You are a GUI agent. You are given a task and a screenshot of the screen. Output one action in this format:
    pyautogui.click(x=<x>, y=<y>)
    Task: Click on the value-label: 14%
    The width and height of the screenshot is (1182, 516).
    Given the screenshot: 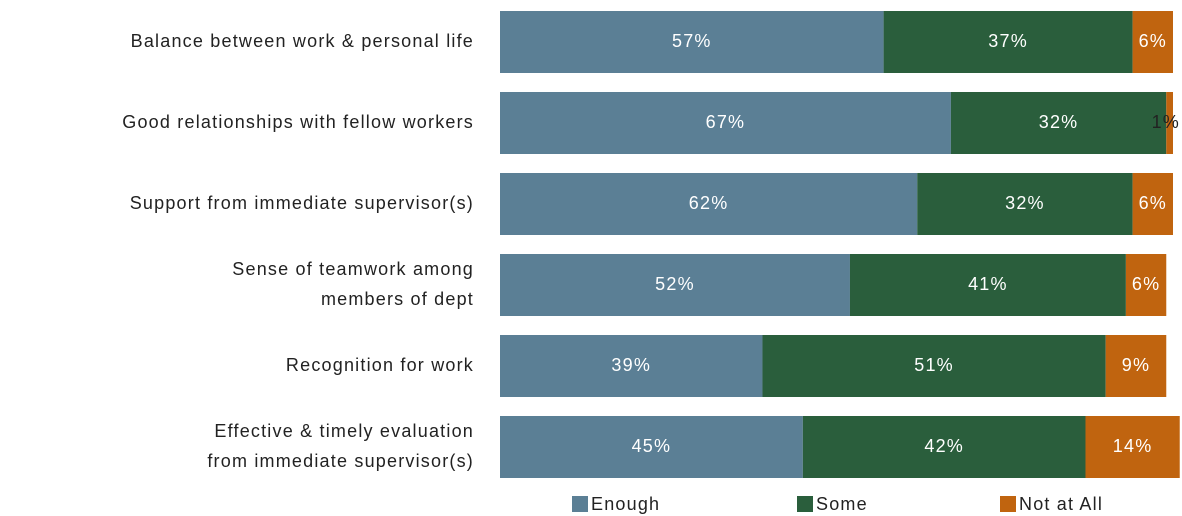 What is the action you would take?
    pyautogui.click(x=1133, y=446)
    